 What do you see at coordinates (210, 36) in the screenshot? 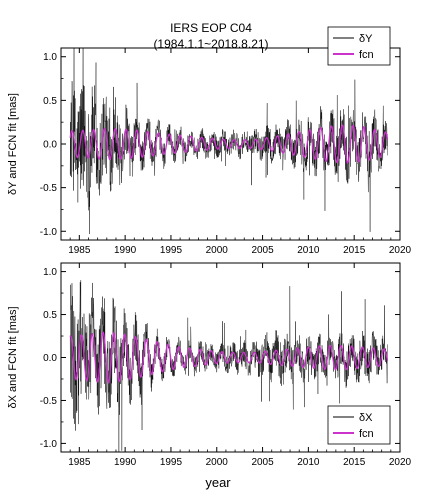
I see `figure-title: IERS EOP C04 (1984.1.1~2018.8.21)` at bounding box center [210, 36].